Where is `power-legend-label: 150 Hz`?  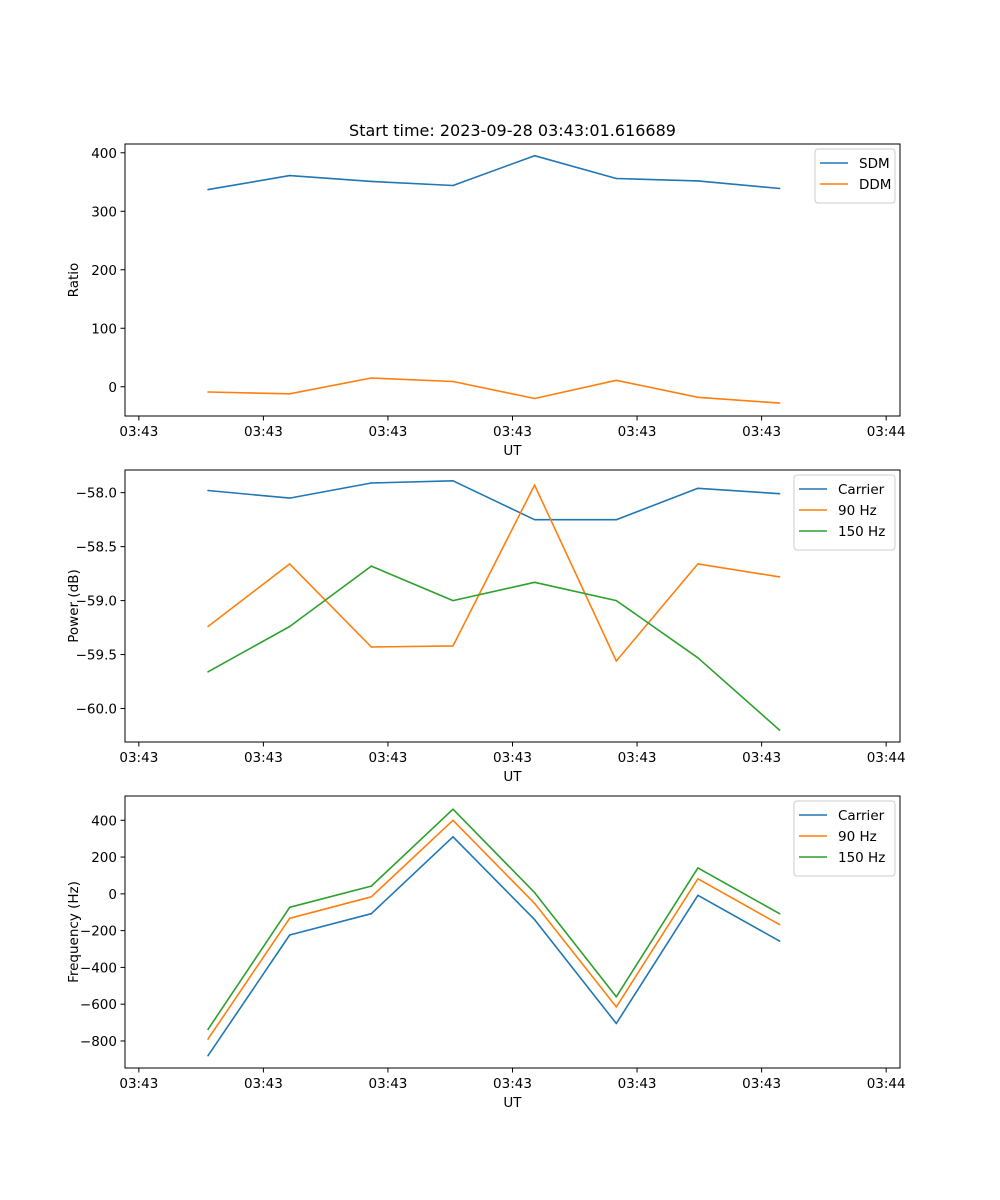 power-legend-label: 150 Hz is located at coordinates (861, 532).